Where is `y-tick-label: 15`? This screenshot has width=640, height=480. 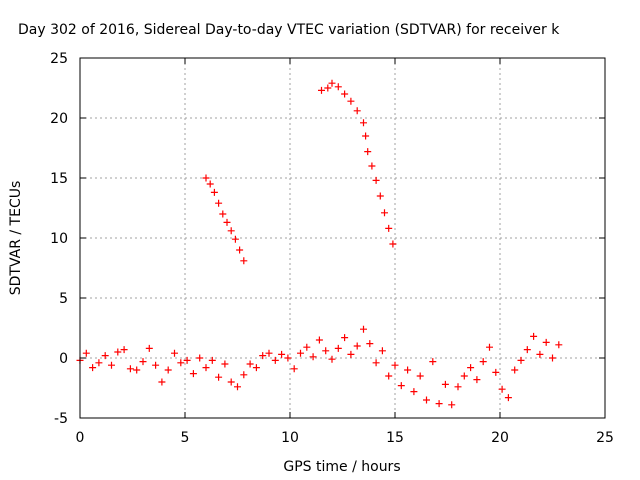 y-tick-label: 15 is located at coordinates (59, 179).